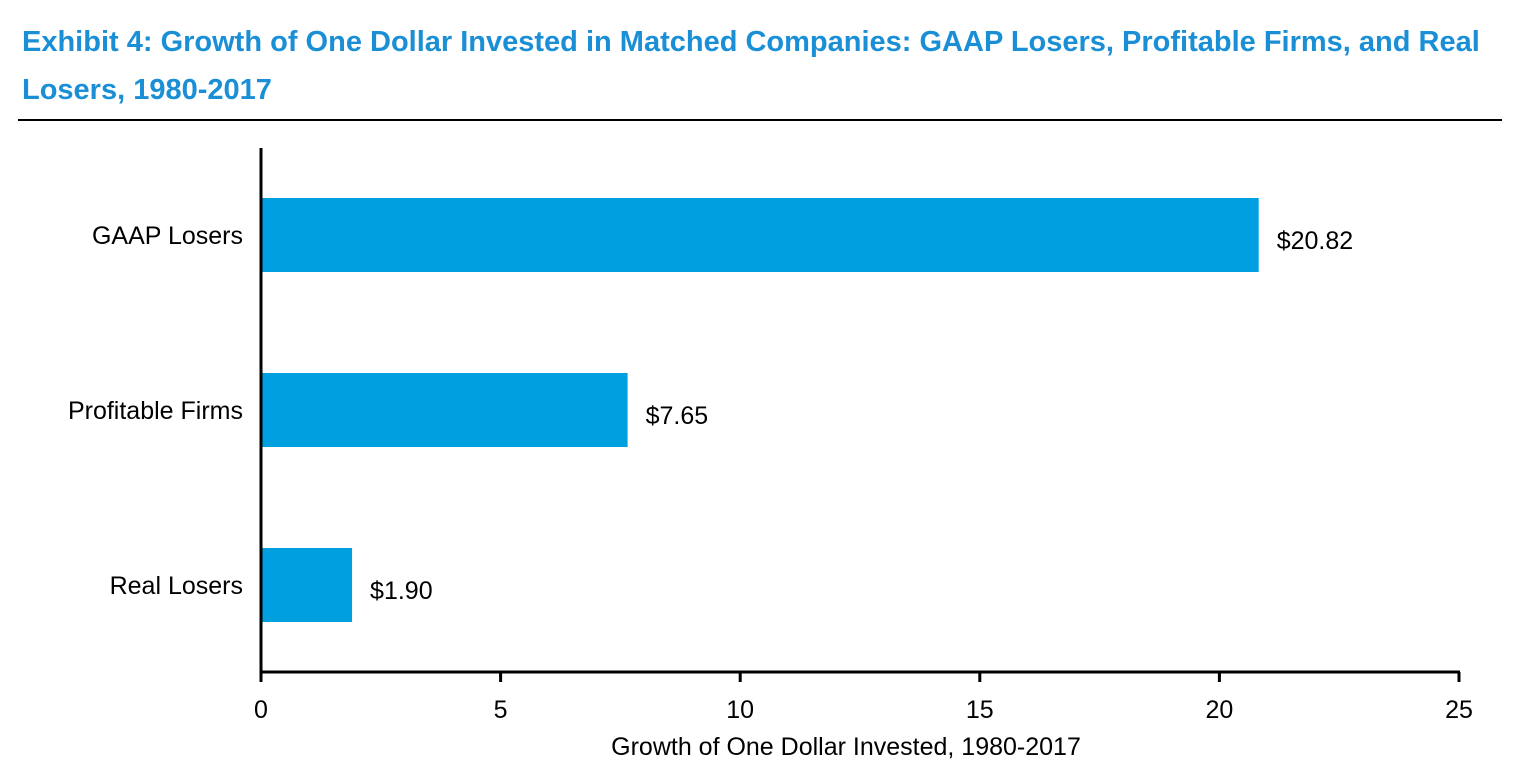  I want to click on bar-gaap-losers, so click(760, 235).